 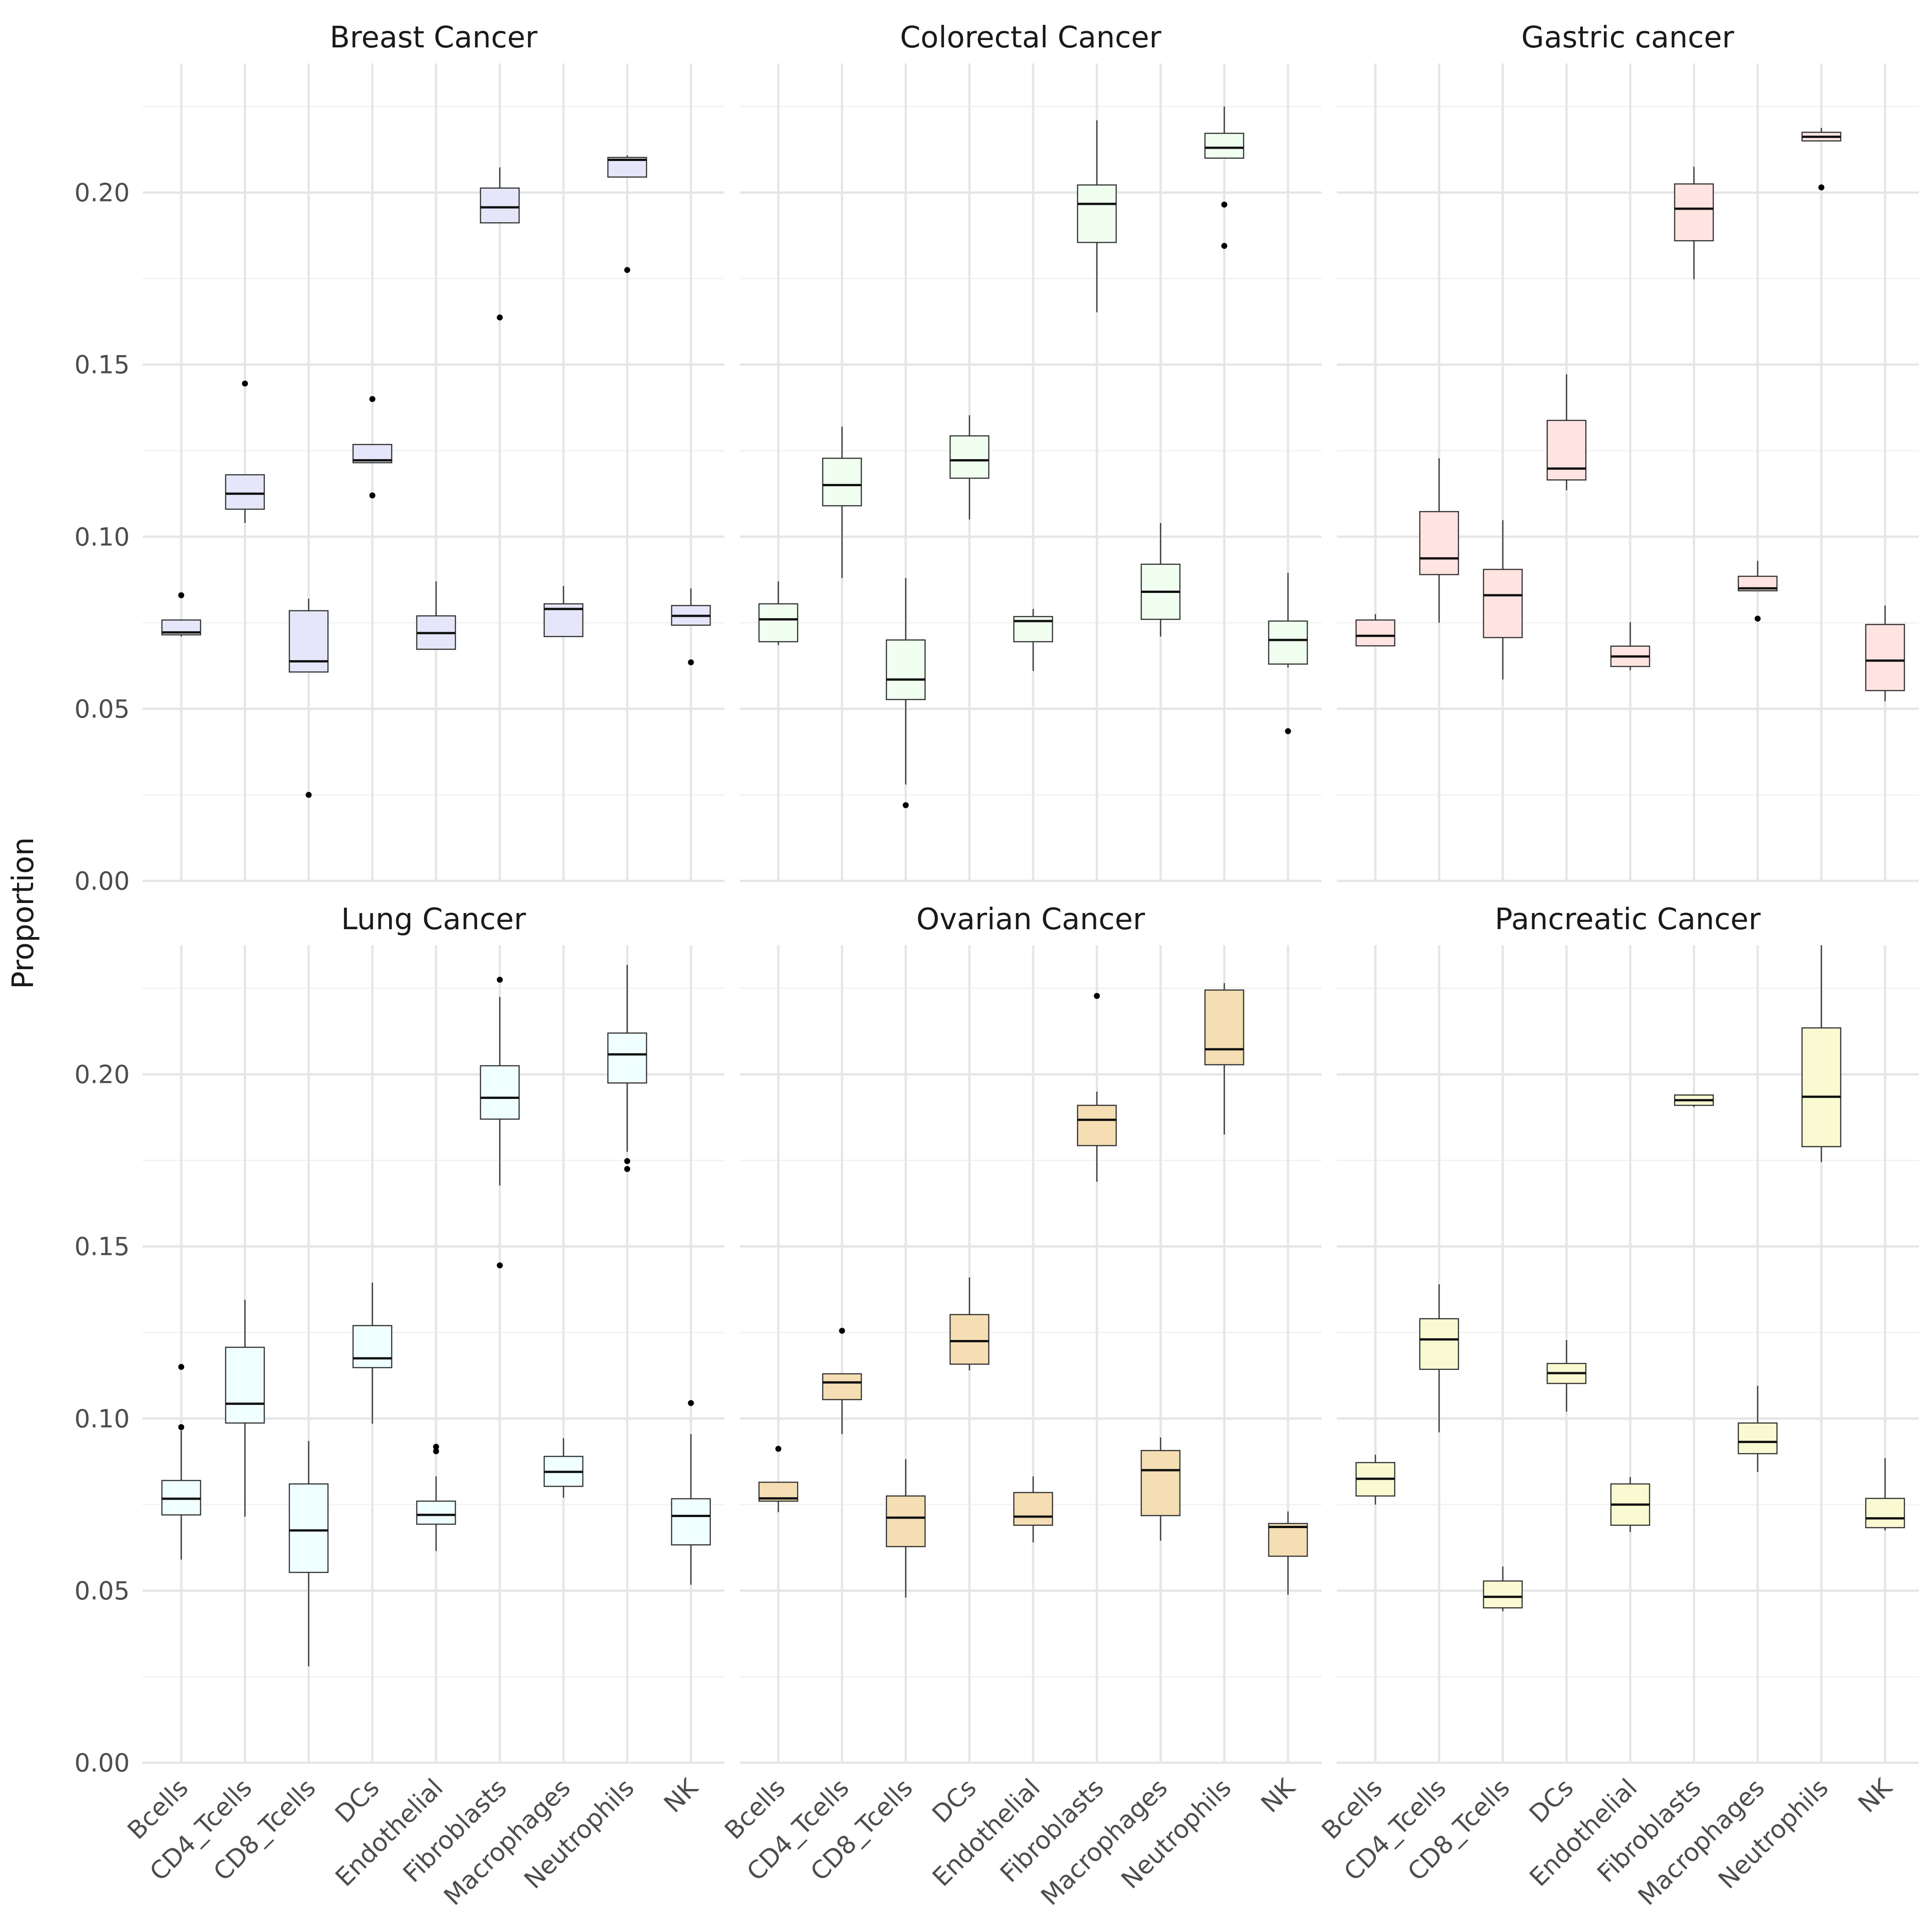 What do you see at coordinates (1030, 920) in the screenshot?
I see `facet-title: Ovarian Cancer` at bounding box center [1030, 920].